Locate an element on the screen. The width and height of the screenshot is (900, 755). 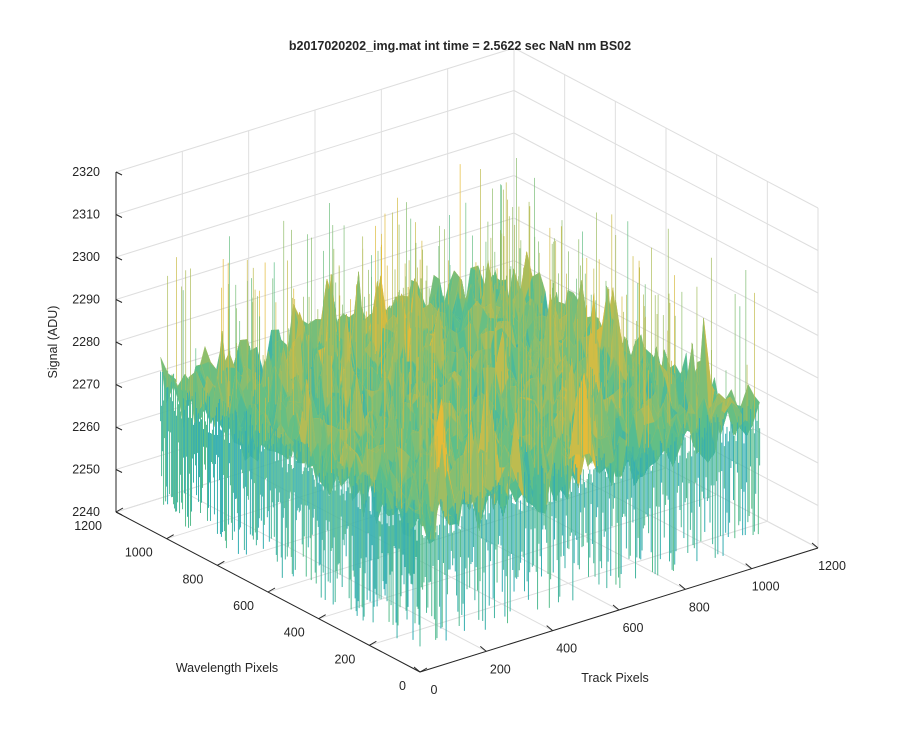
y-tick-label: 400 is located at coordinates (294, 633).